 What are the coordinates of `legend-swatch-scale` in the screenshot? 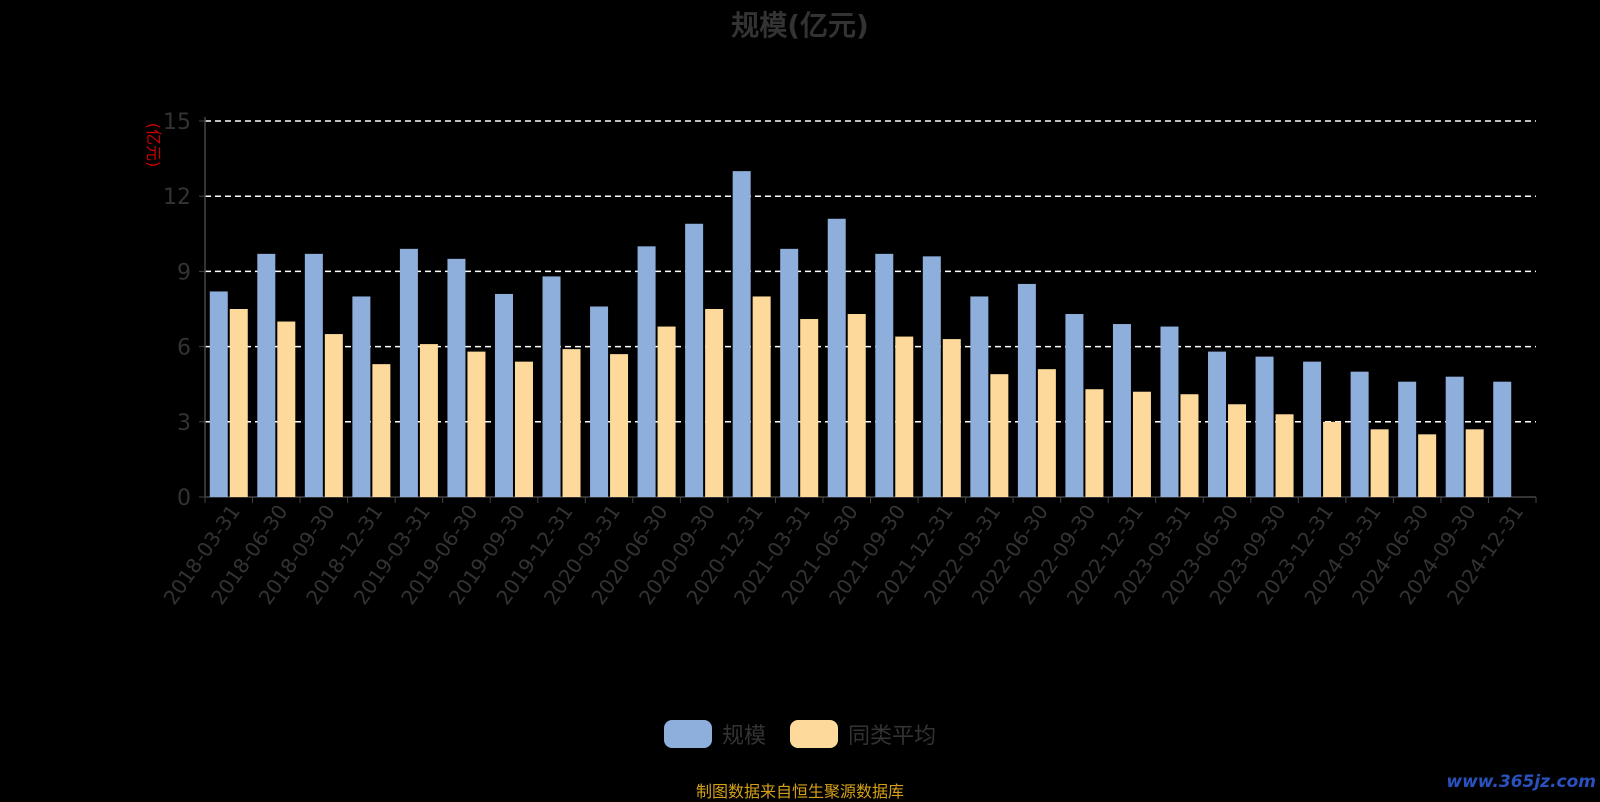 It's located at (687, 734).